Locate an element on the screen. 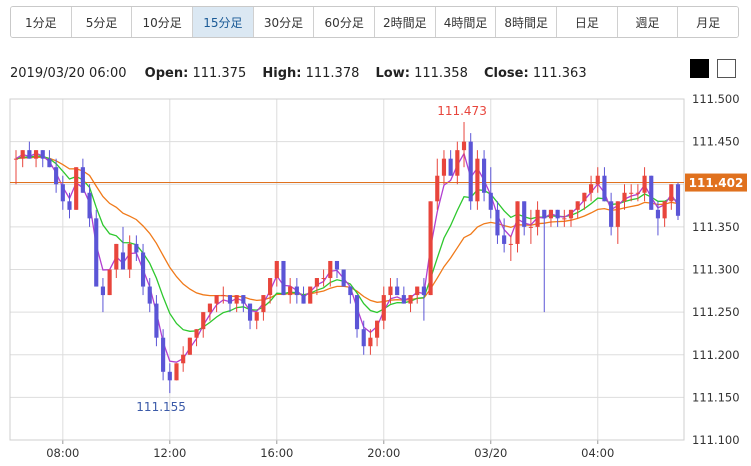  y-tick-label: 111.250 is located at coordinates (716, 312).